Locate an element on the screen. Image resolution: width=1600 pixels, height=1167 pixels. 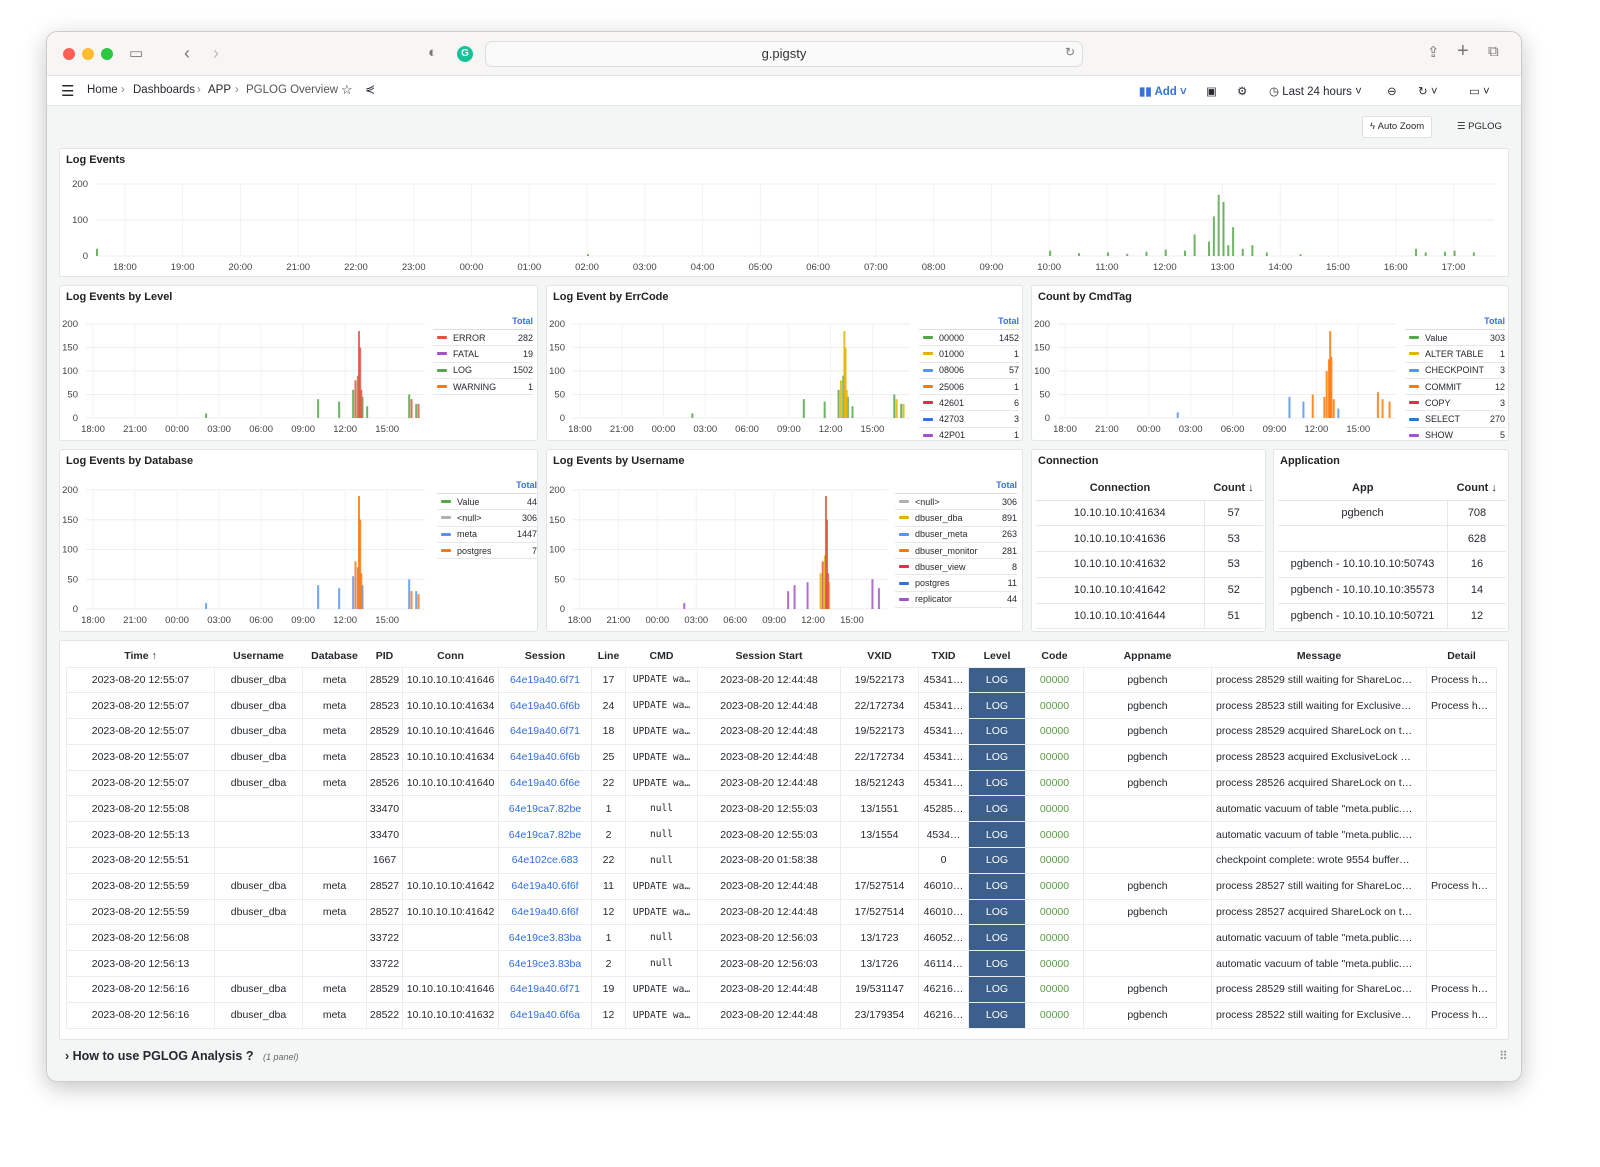
column-header: Message is located at coordinates (1319, 655).